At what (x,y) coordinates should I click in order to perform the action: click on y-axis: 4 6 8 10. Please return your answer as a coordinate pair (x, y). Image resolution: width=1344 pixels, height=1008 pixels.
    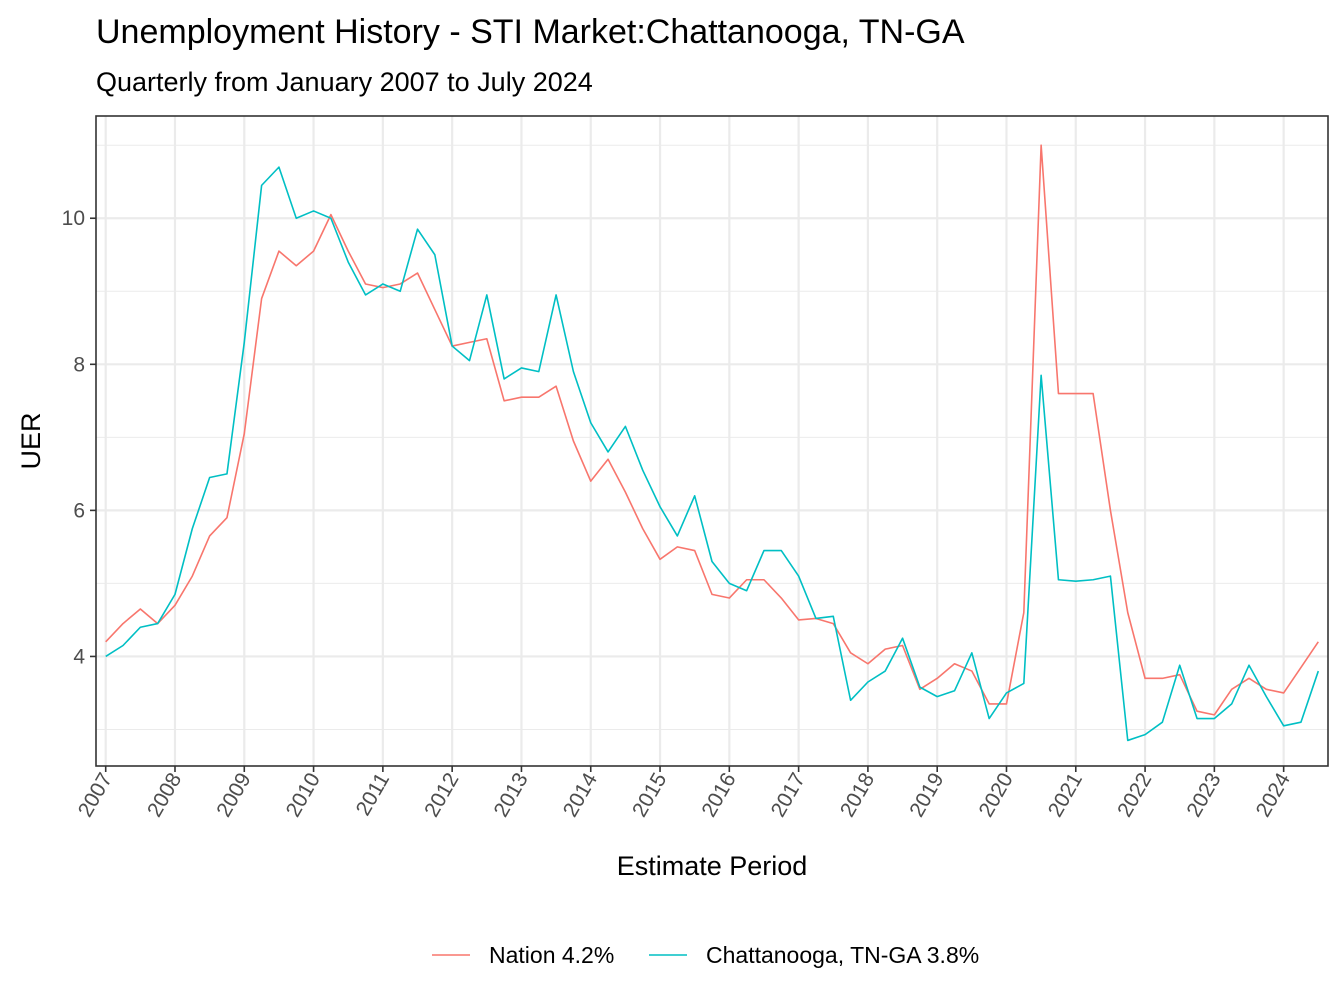
    Looking at the image, I should click on (79, 437).